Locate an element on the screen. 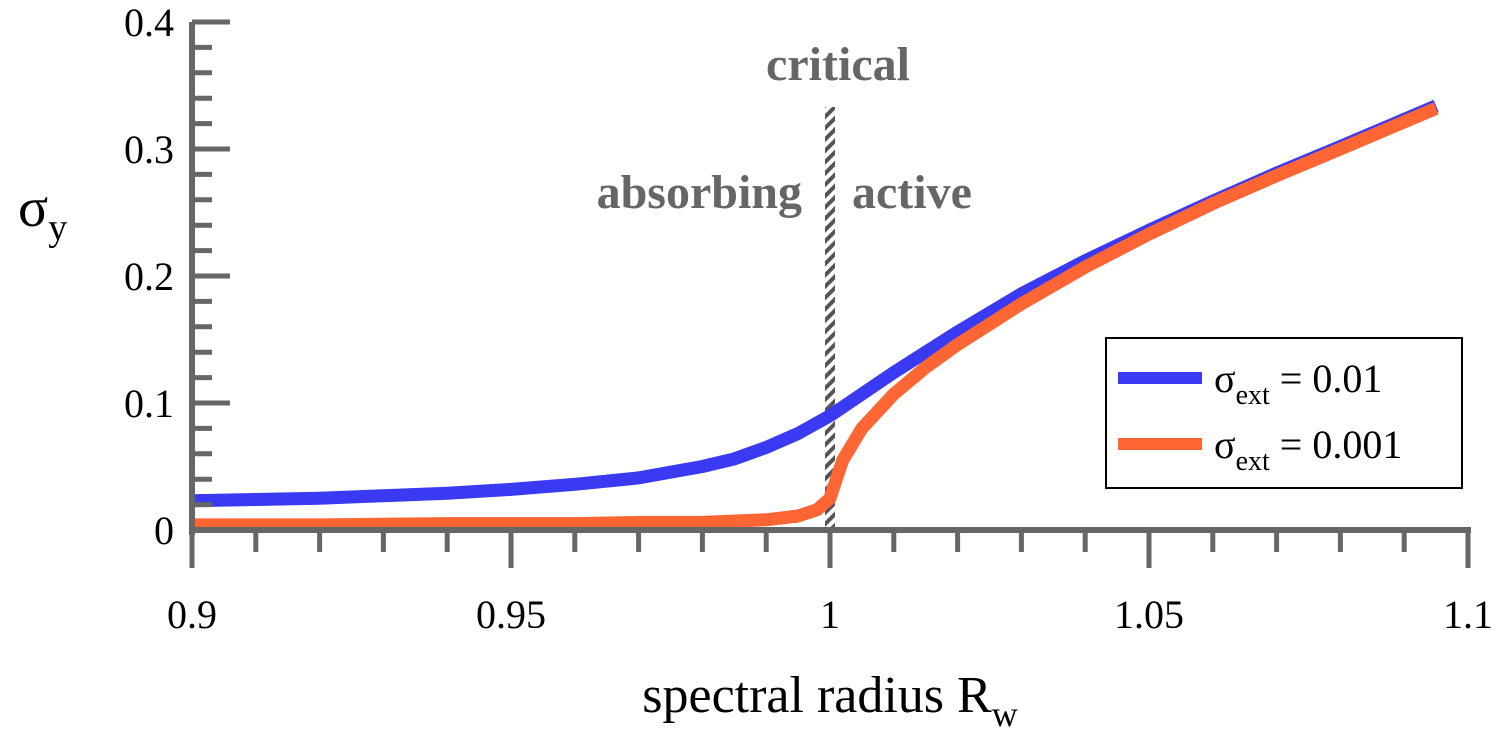 This screenshot has width=1500, height=742. y-axis-subscript: y is located at coordinates (57, 228).